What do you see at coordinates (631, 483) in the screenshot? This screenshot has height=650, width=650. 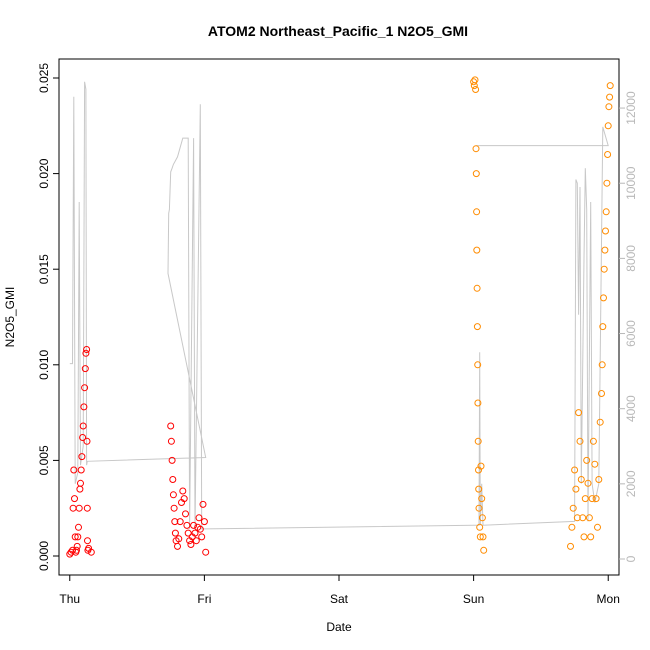 I see `y2-tick-label: 2000` at bounding box center [631, 483].